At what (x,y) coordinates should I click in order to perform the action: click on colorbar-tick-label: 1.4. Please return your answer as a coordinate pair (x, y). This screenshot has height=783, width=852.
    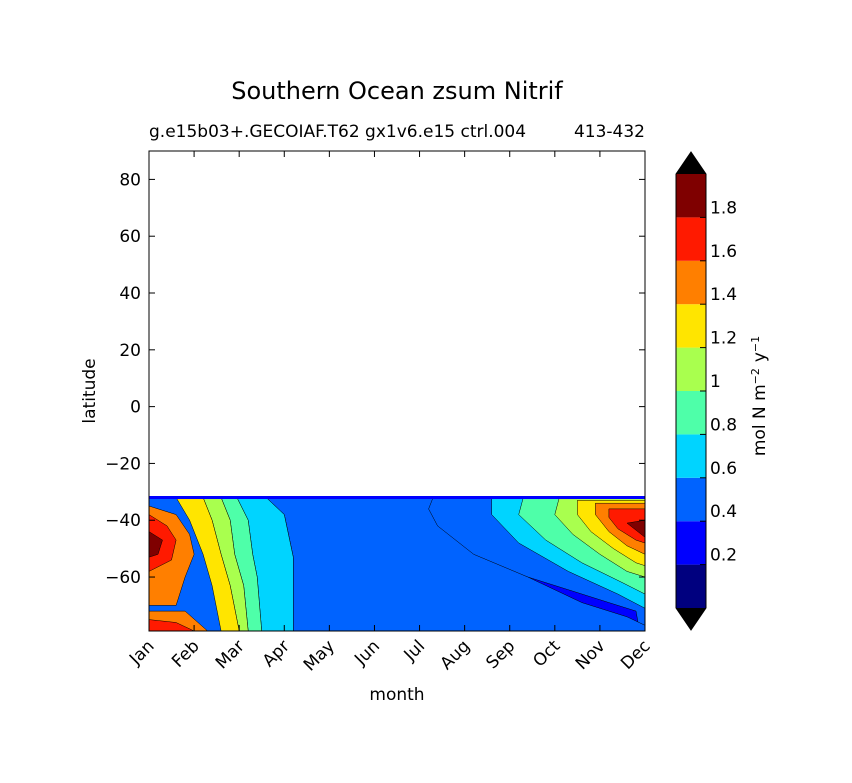
    Looking at the image, I should click on (723, 295).